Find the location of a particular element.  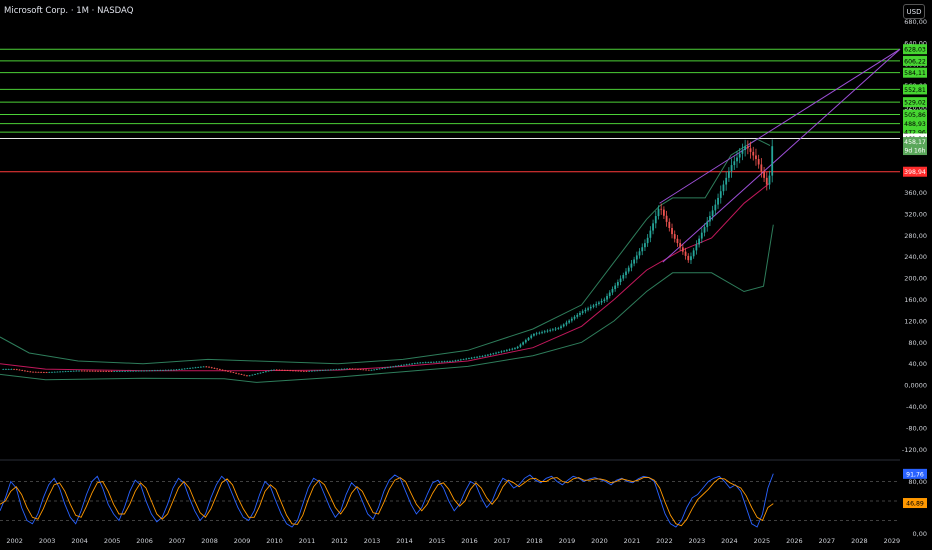

channel-line is located at coordinates (824, 97).